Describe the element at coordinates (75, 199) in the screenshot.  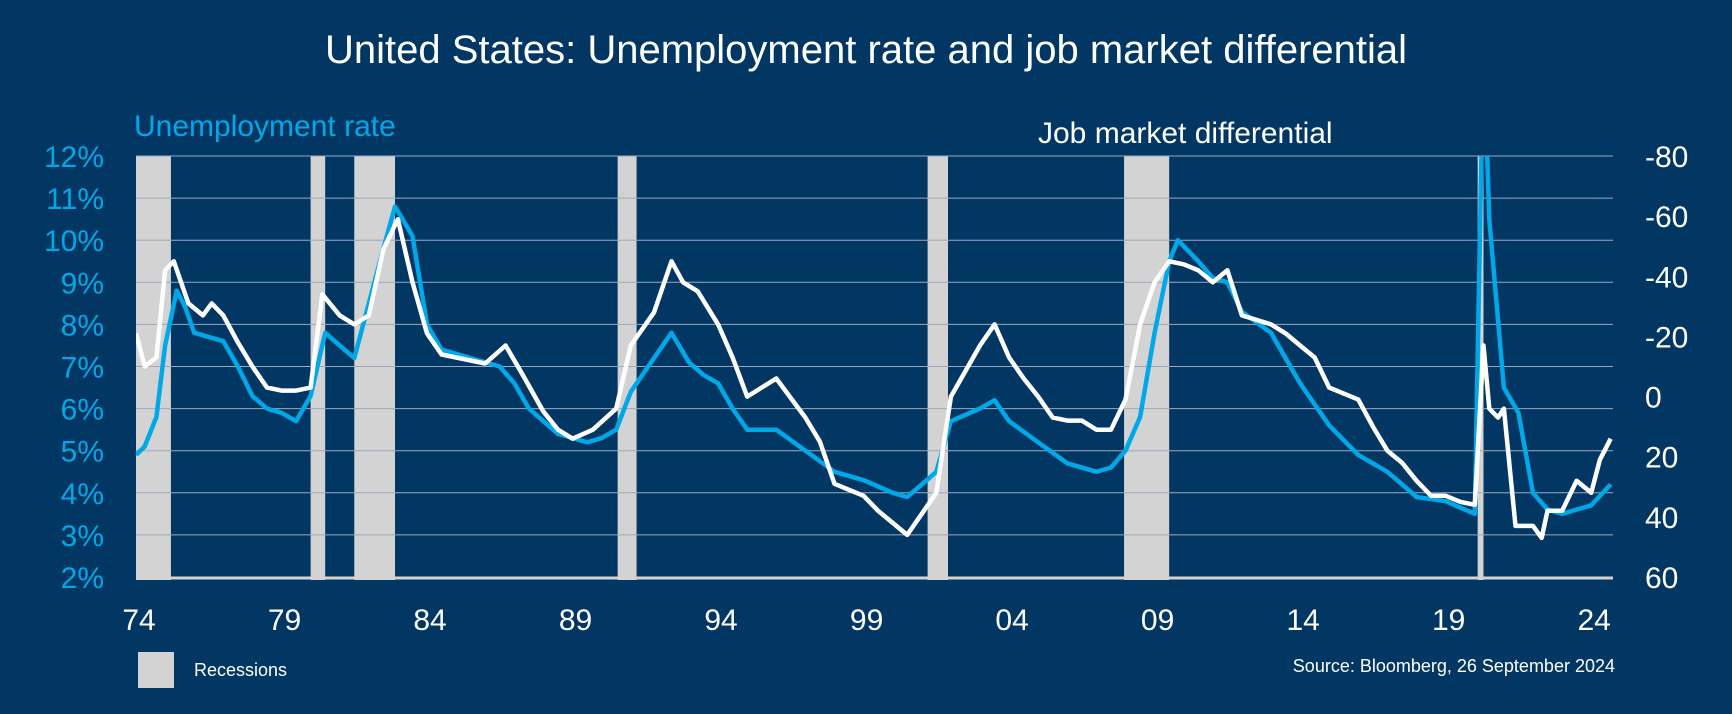
I see `left-tick-label: 11%` at that location.